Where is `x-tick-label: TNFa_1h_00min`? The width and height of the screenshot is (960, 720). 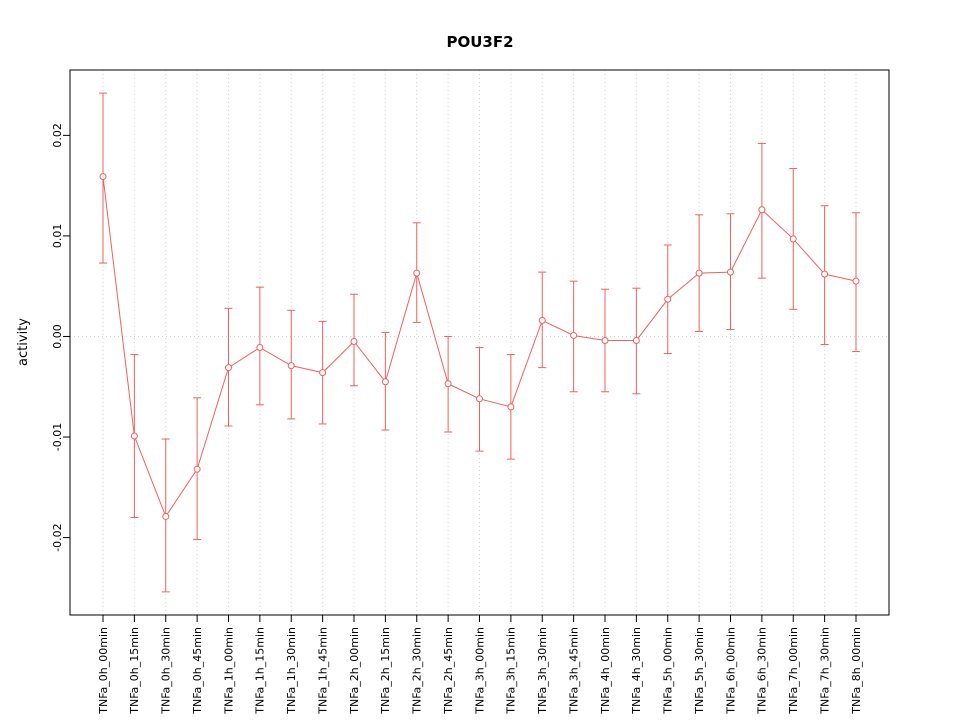
x-tick-label: TNFa_1h_00min is located at coordinates (228, 671).